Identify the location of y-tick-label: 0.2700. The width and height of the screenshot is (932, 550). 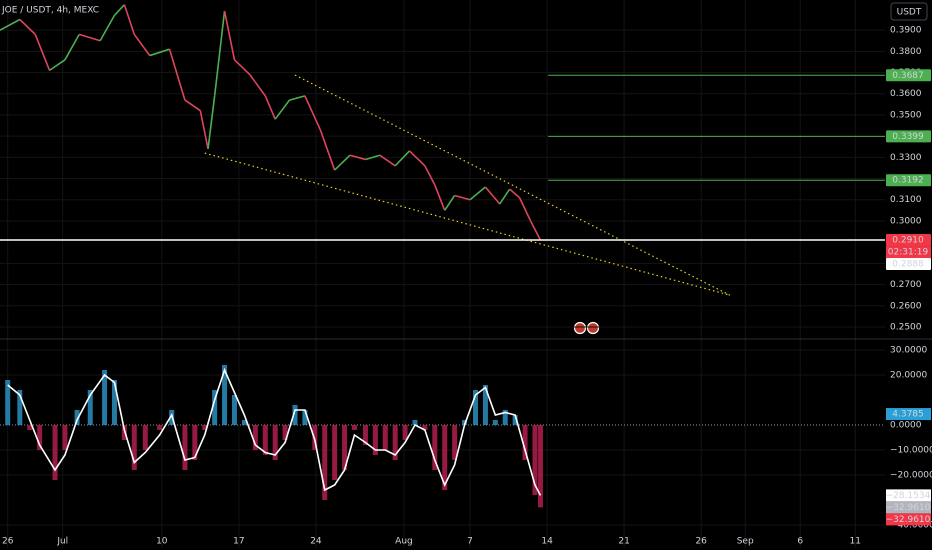
(906, 285).